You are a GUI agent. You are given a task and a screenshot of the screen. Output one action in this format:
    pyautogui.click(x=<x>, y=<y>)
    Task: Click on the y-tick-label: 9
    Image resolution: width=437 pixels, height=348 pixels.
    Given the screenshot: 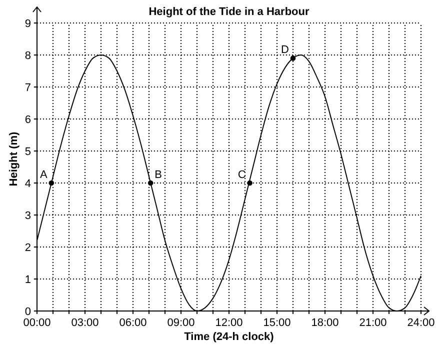 What is the action you would take?
    pyautogui.click(x=27, y=24)
    